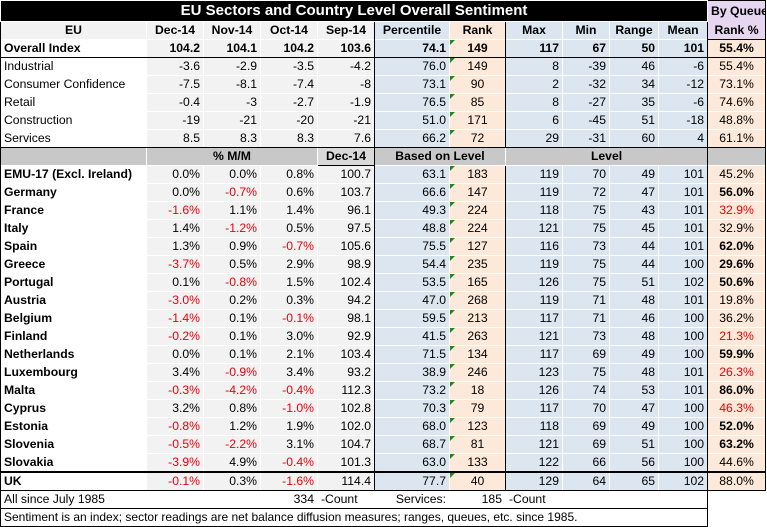 This screenshot has width=767, height=527. I want to click on rank-value: 165, so click(477, 282).